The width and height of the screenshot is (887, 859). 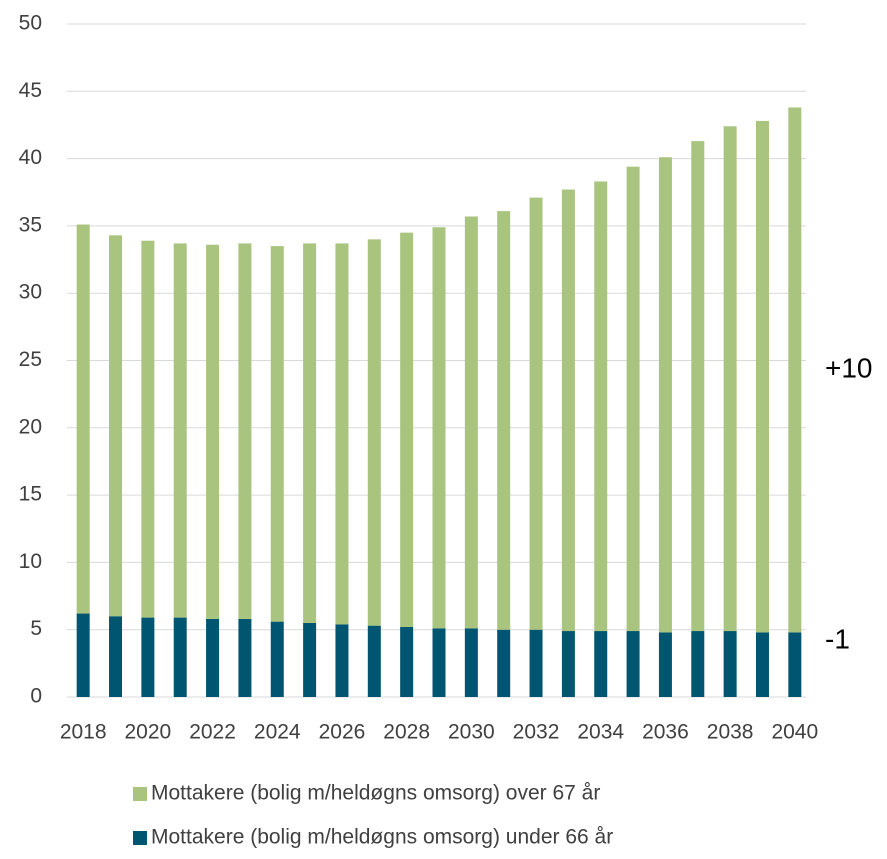 What do you see at coordinates (837, 638) in the screenshot?
I see `annotation: -1` at bounding box center [837, 638].